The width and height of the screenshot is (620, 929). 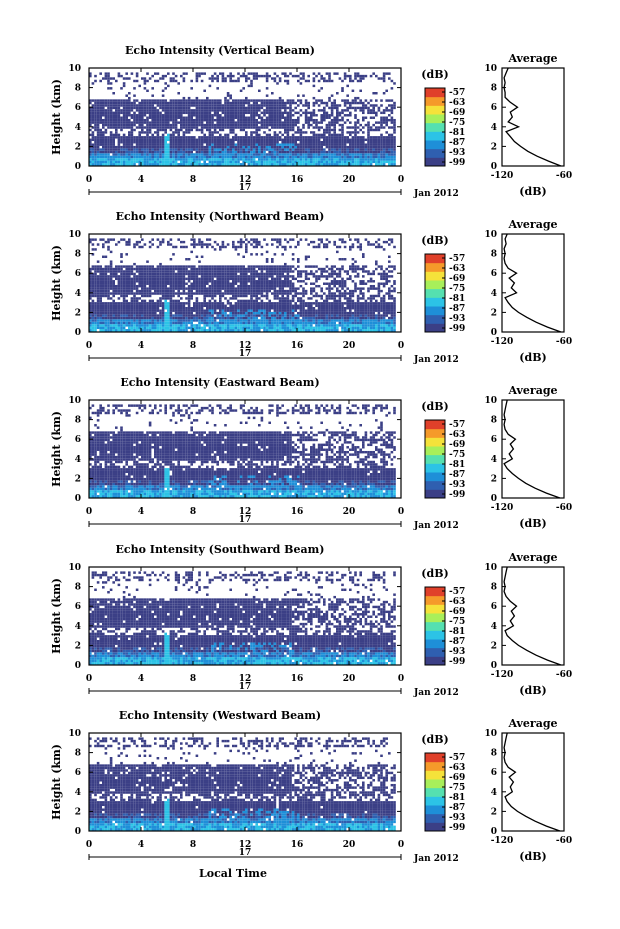 What do you see at coordinates (435, 110) in the screenshot?
I see `colorbar-segment` at bounding box center [435, 110].